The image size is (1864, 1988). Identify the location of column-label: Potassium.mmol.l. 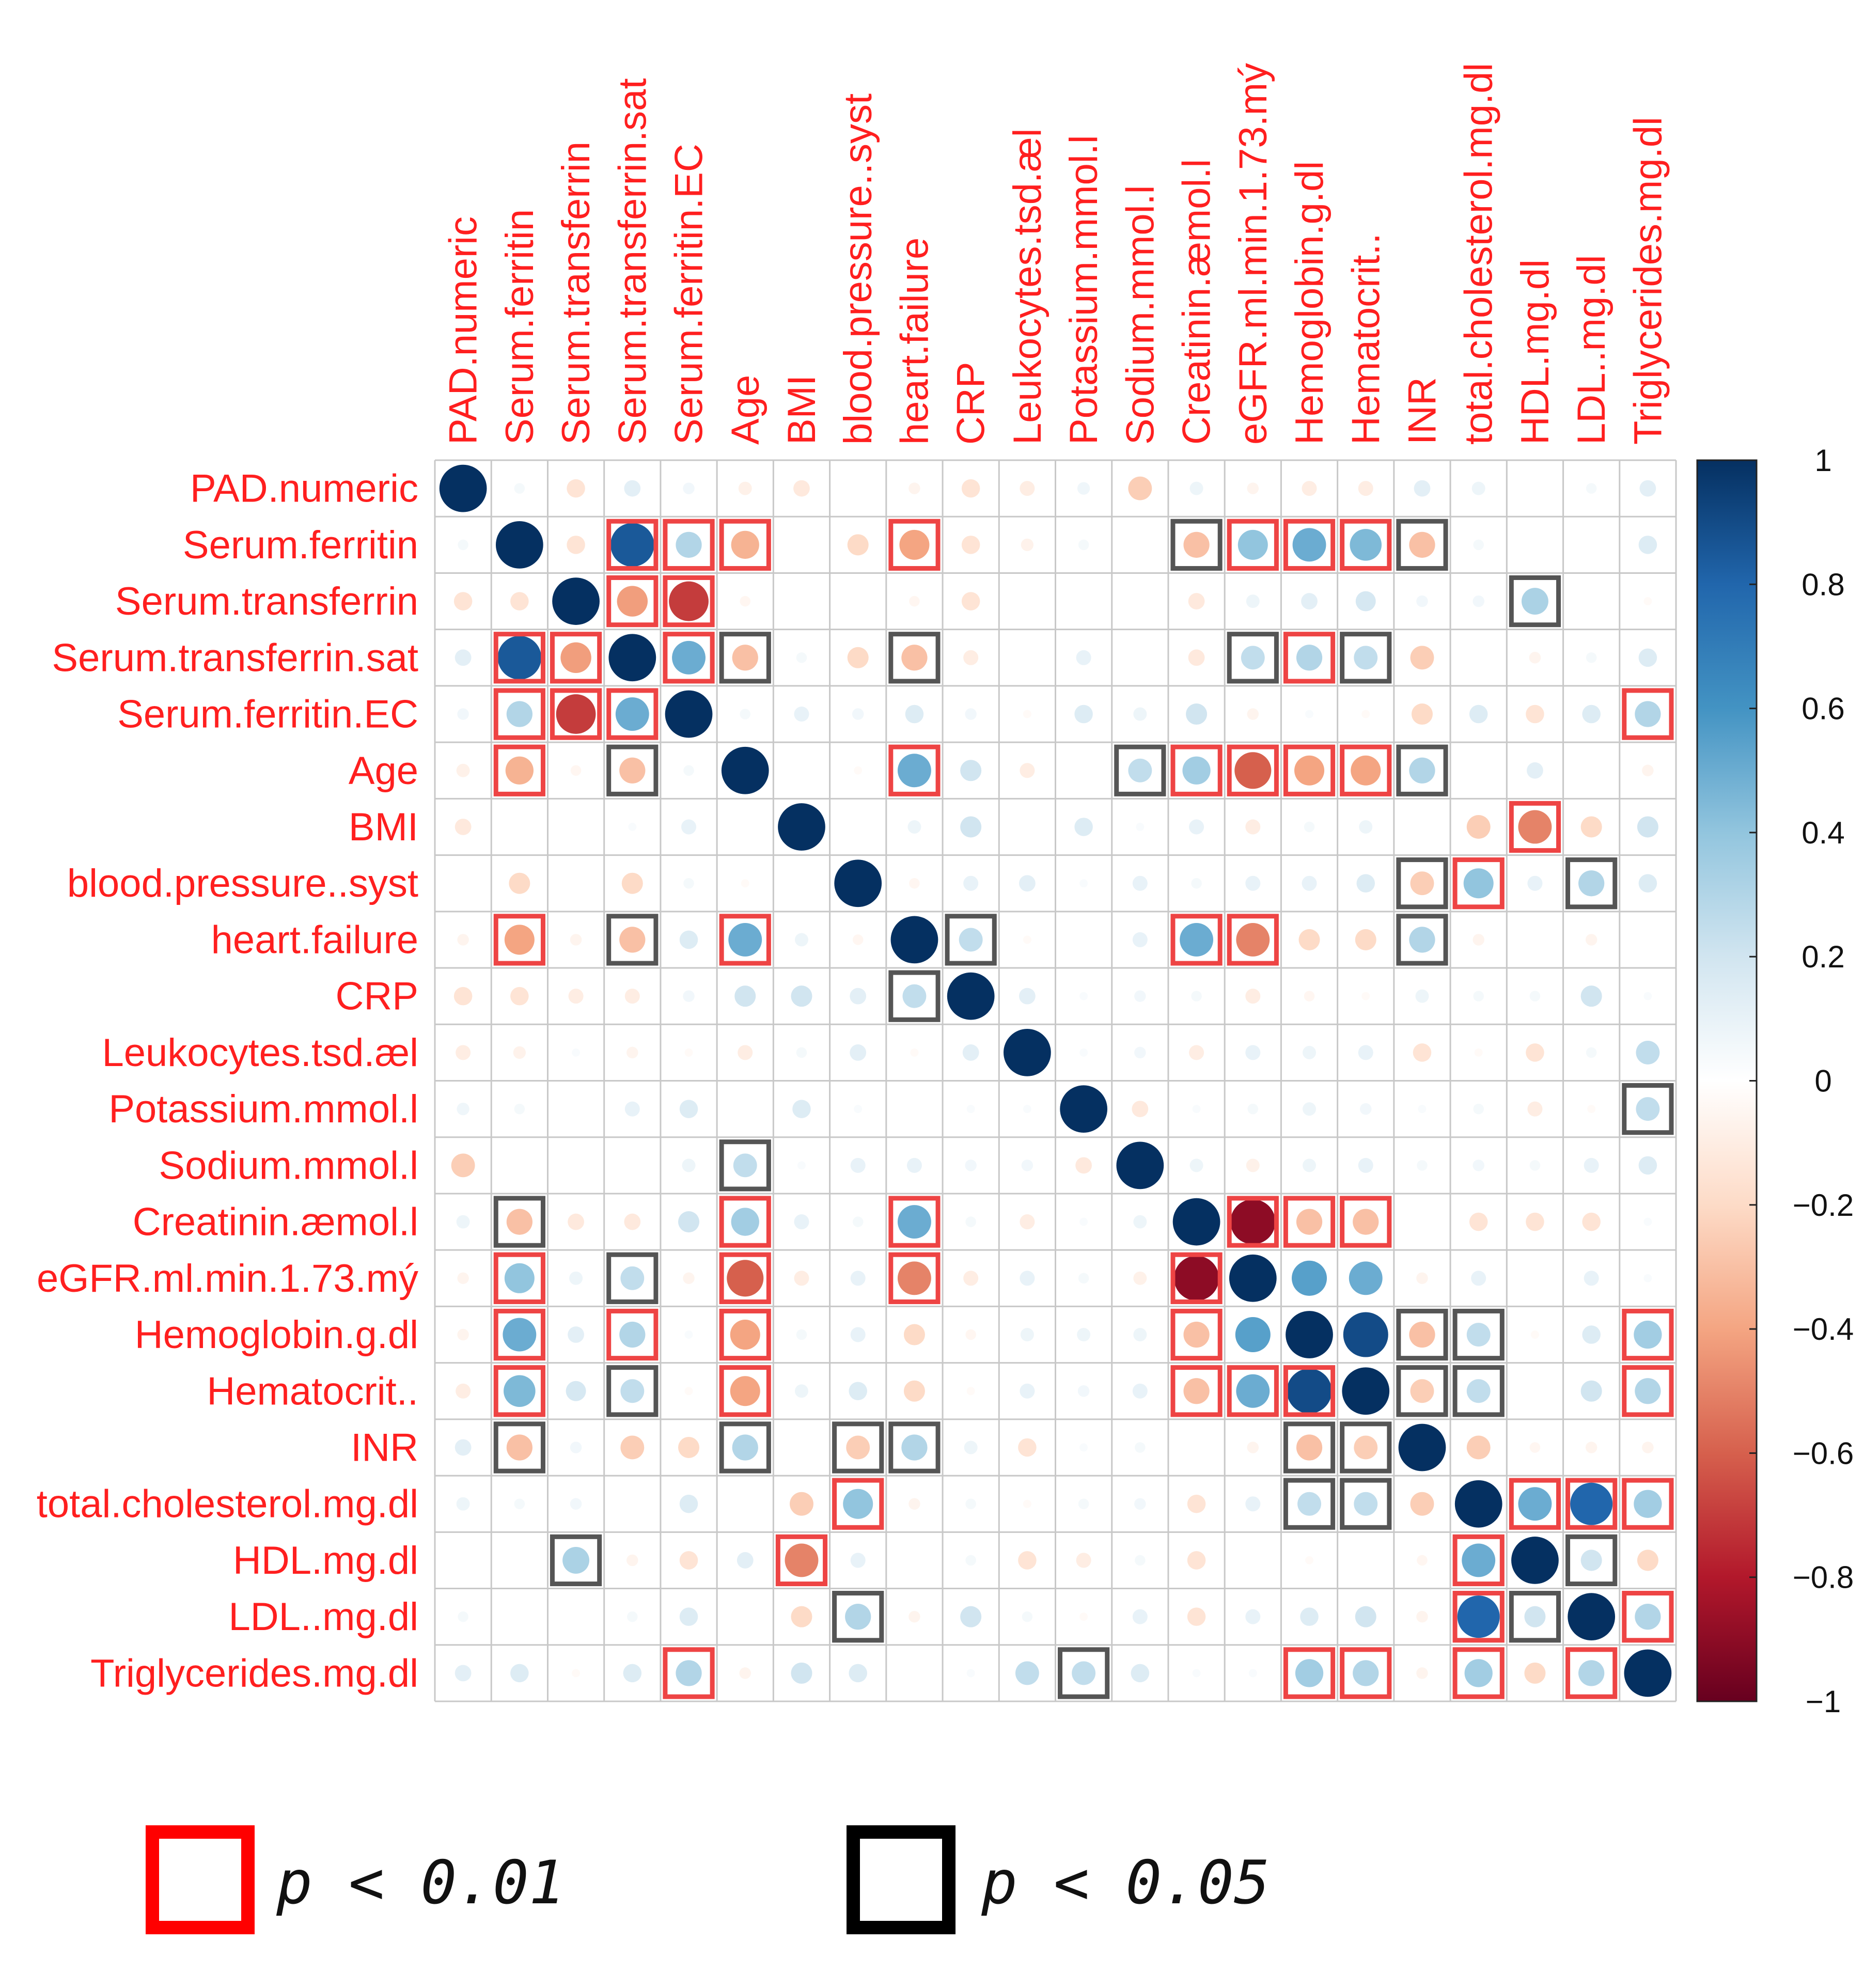
(1084, 290).